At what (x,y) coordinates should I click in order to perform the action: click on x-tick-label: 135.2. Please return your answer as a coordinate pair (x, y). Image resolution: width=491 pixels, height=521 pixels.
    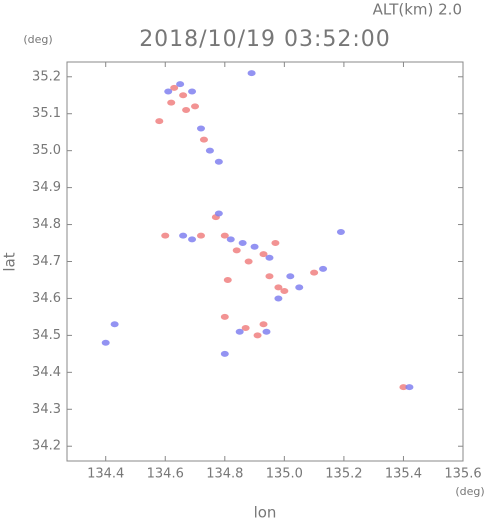
    Looking at the image, I should click on (343, 474).